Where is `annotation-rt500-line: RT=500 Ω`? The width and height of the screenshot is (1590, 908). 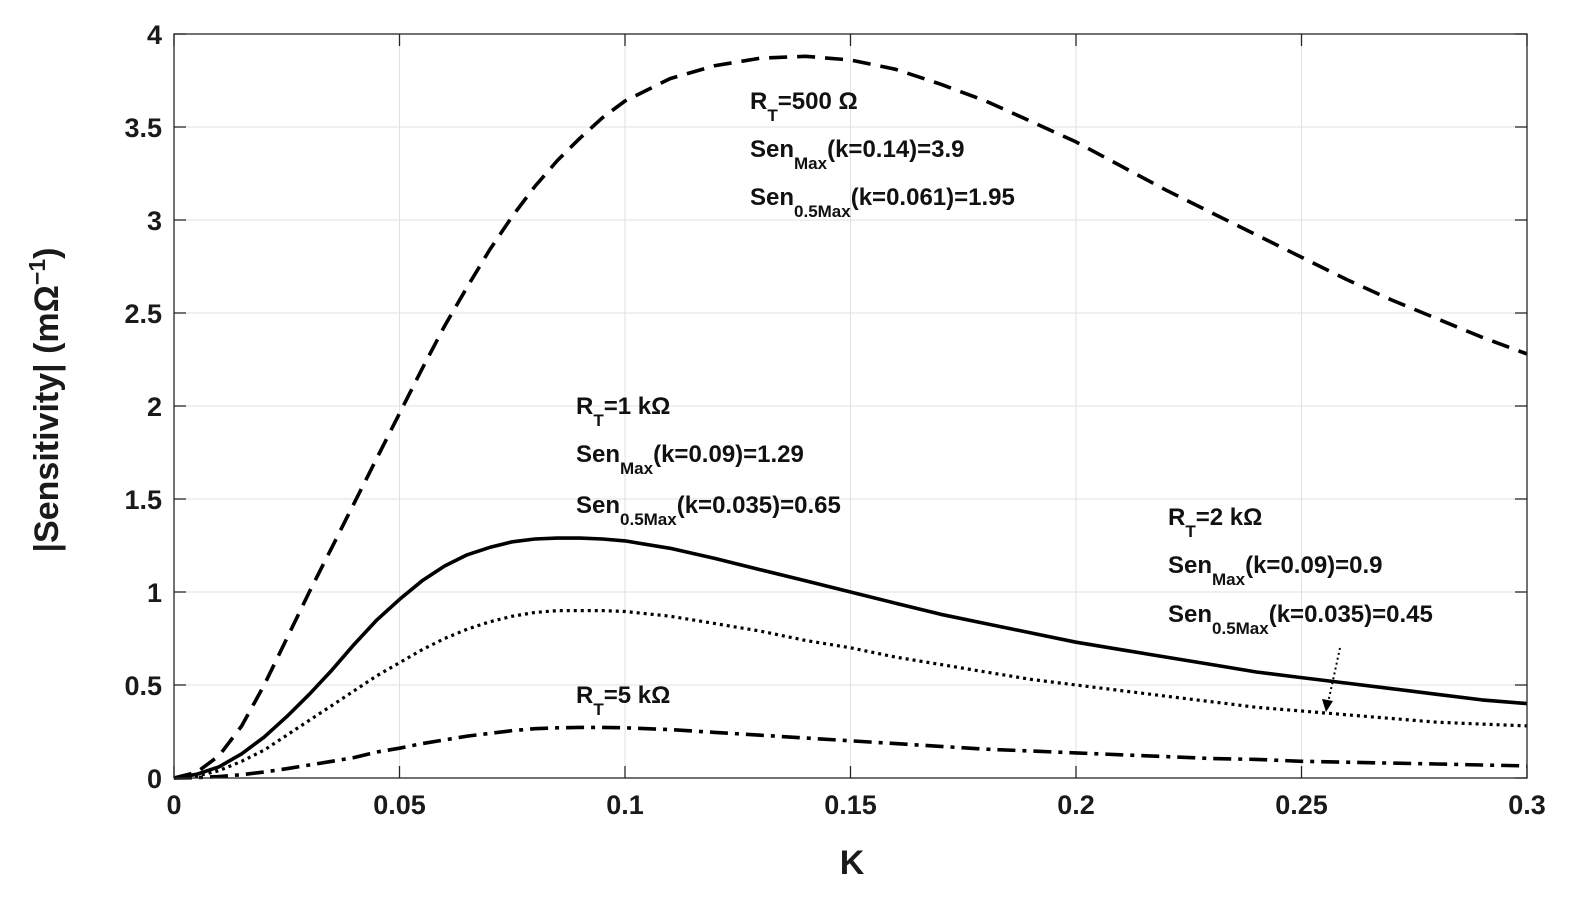
annotation-rt500-line: RT=500 Ω is located at coordinates (804, 106).